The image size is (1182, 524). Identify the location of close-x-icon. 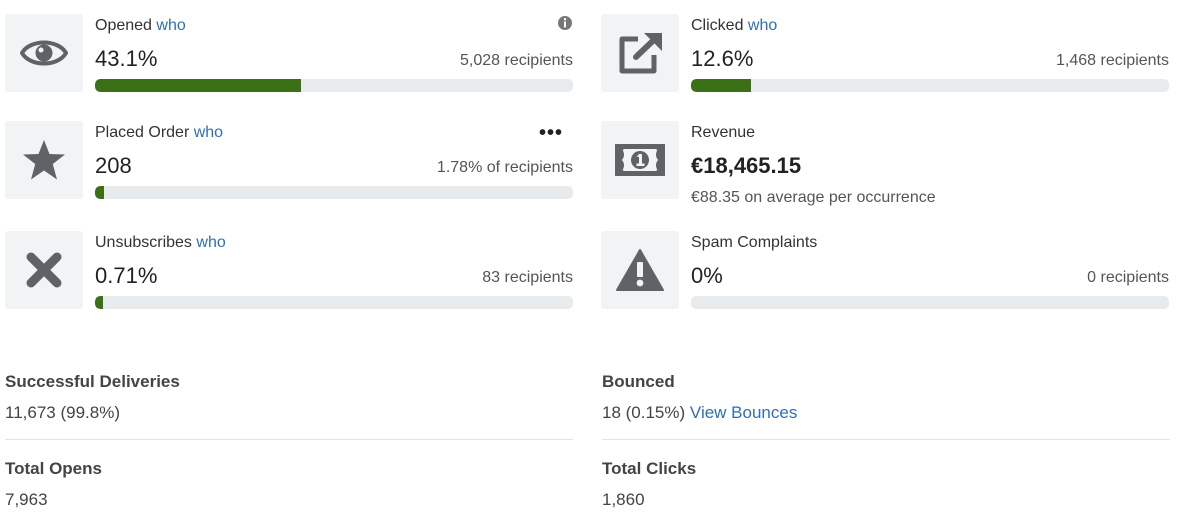
(44, 270).